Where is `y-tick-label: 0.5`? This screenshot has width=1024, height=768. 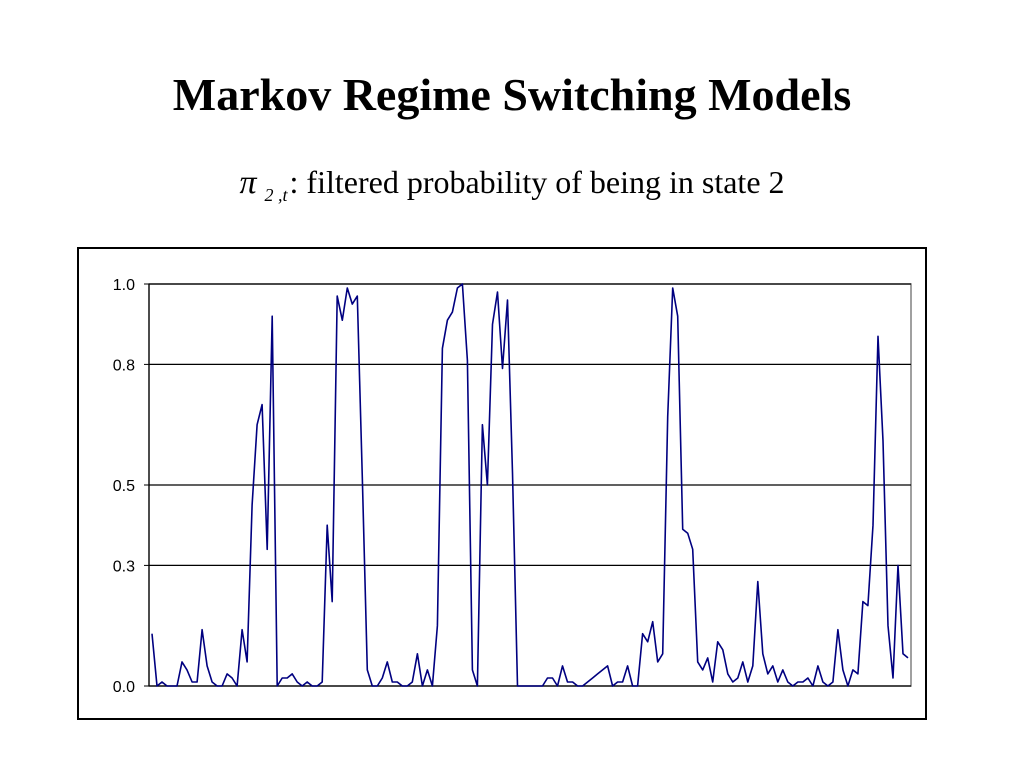 y-tick-label: 0.5 is located at coordinates (124, 486).